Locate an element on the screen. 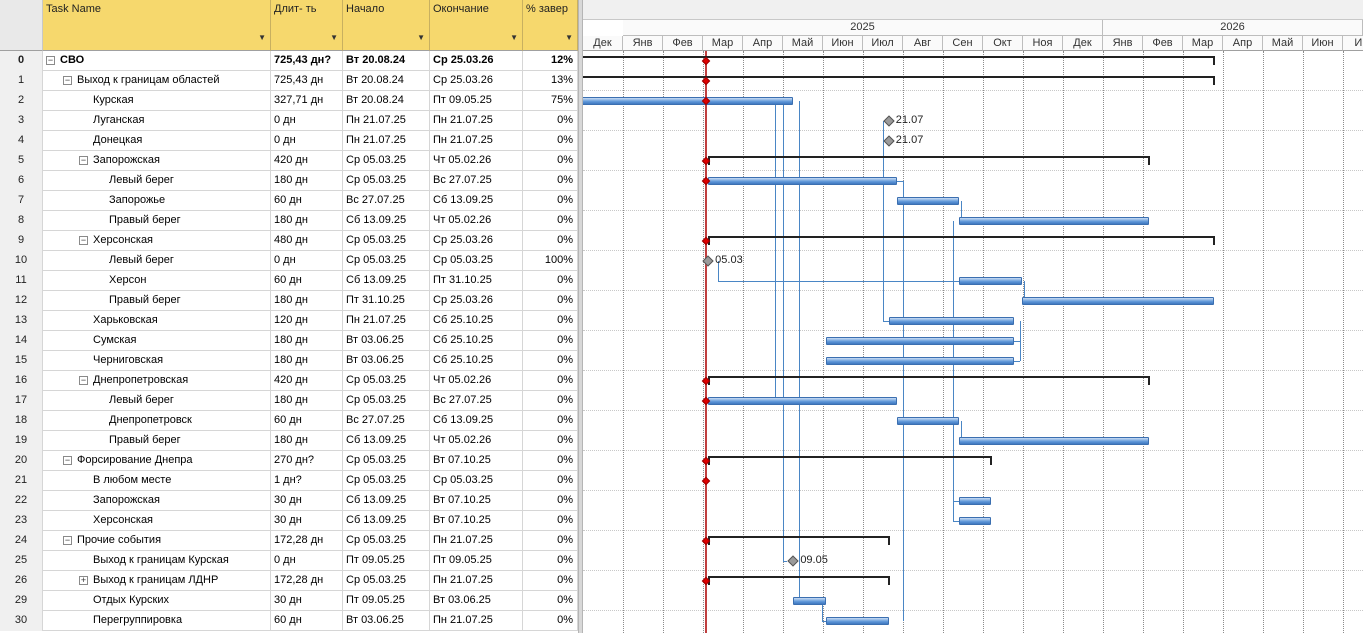 This screenshot has height=633, width=1363. column-header-start: Начало ▼ is located at coordinates (386, 25).